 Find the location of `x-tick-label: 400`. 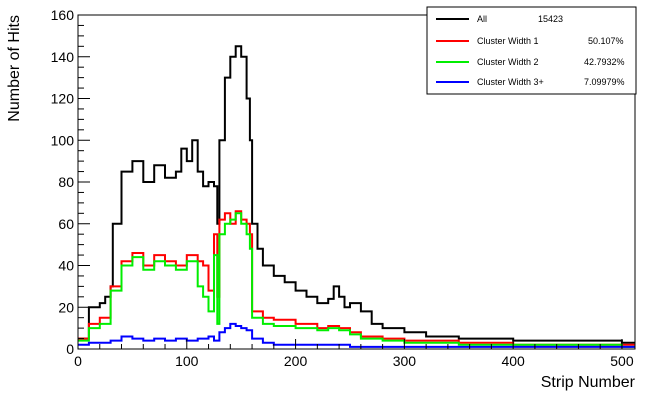

x-tick-label: 400 is located at coordinates (513, 361).